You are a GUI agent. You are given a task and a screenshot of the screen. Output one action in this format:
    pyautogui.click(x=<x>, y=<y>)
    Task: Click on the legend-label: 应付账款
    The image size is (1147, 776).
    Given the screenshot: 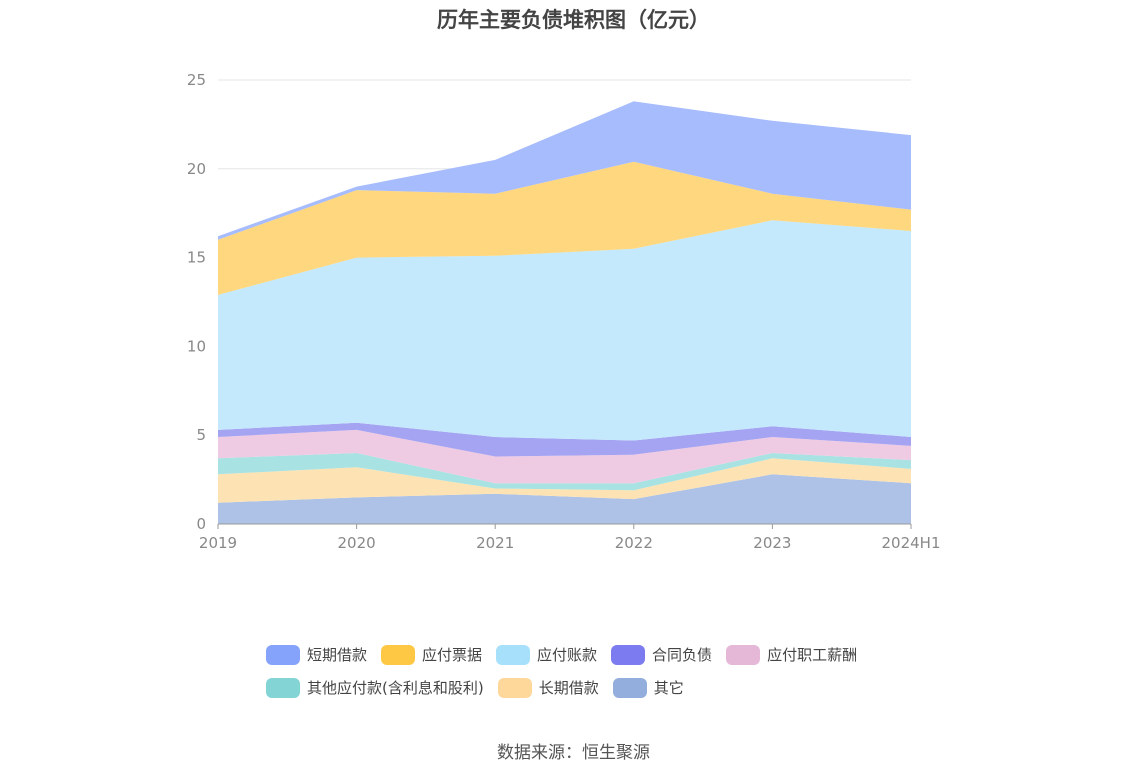 What is the action you would take?
    pyautogui.click(x=567, y=655)
    